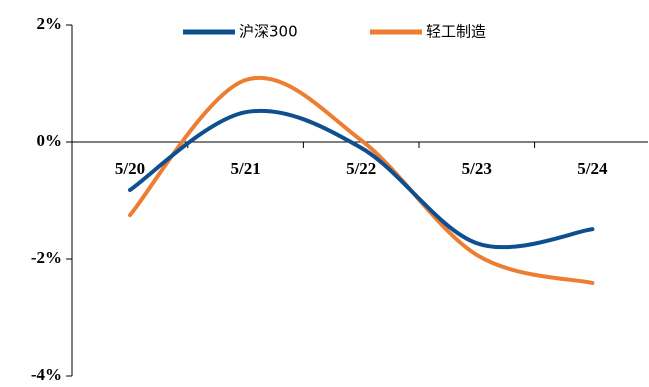 Image resolution: width=649 pixels, height=387 pixels. I want to click on y-tick-label: -4%, so click(46, 374).